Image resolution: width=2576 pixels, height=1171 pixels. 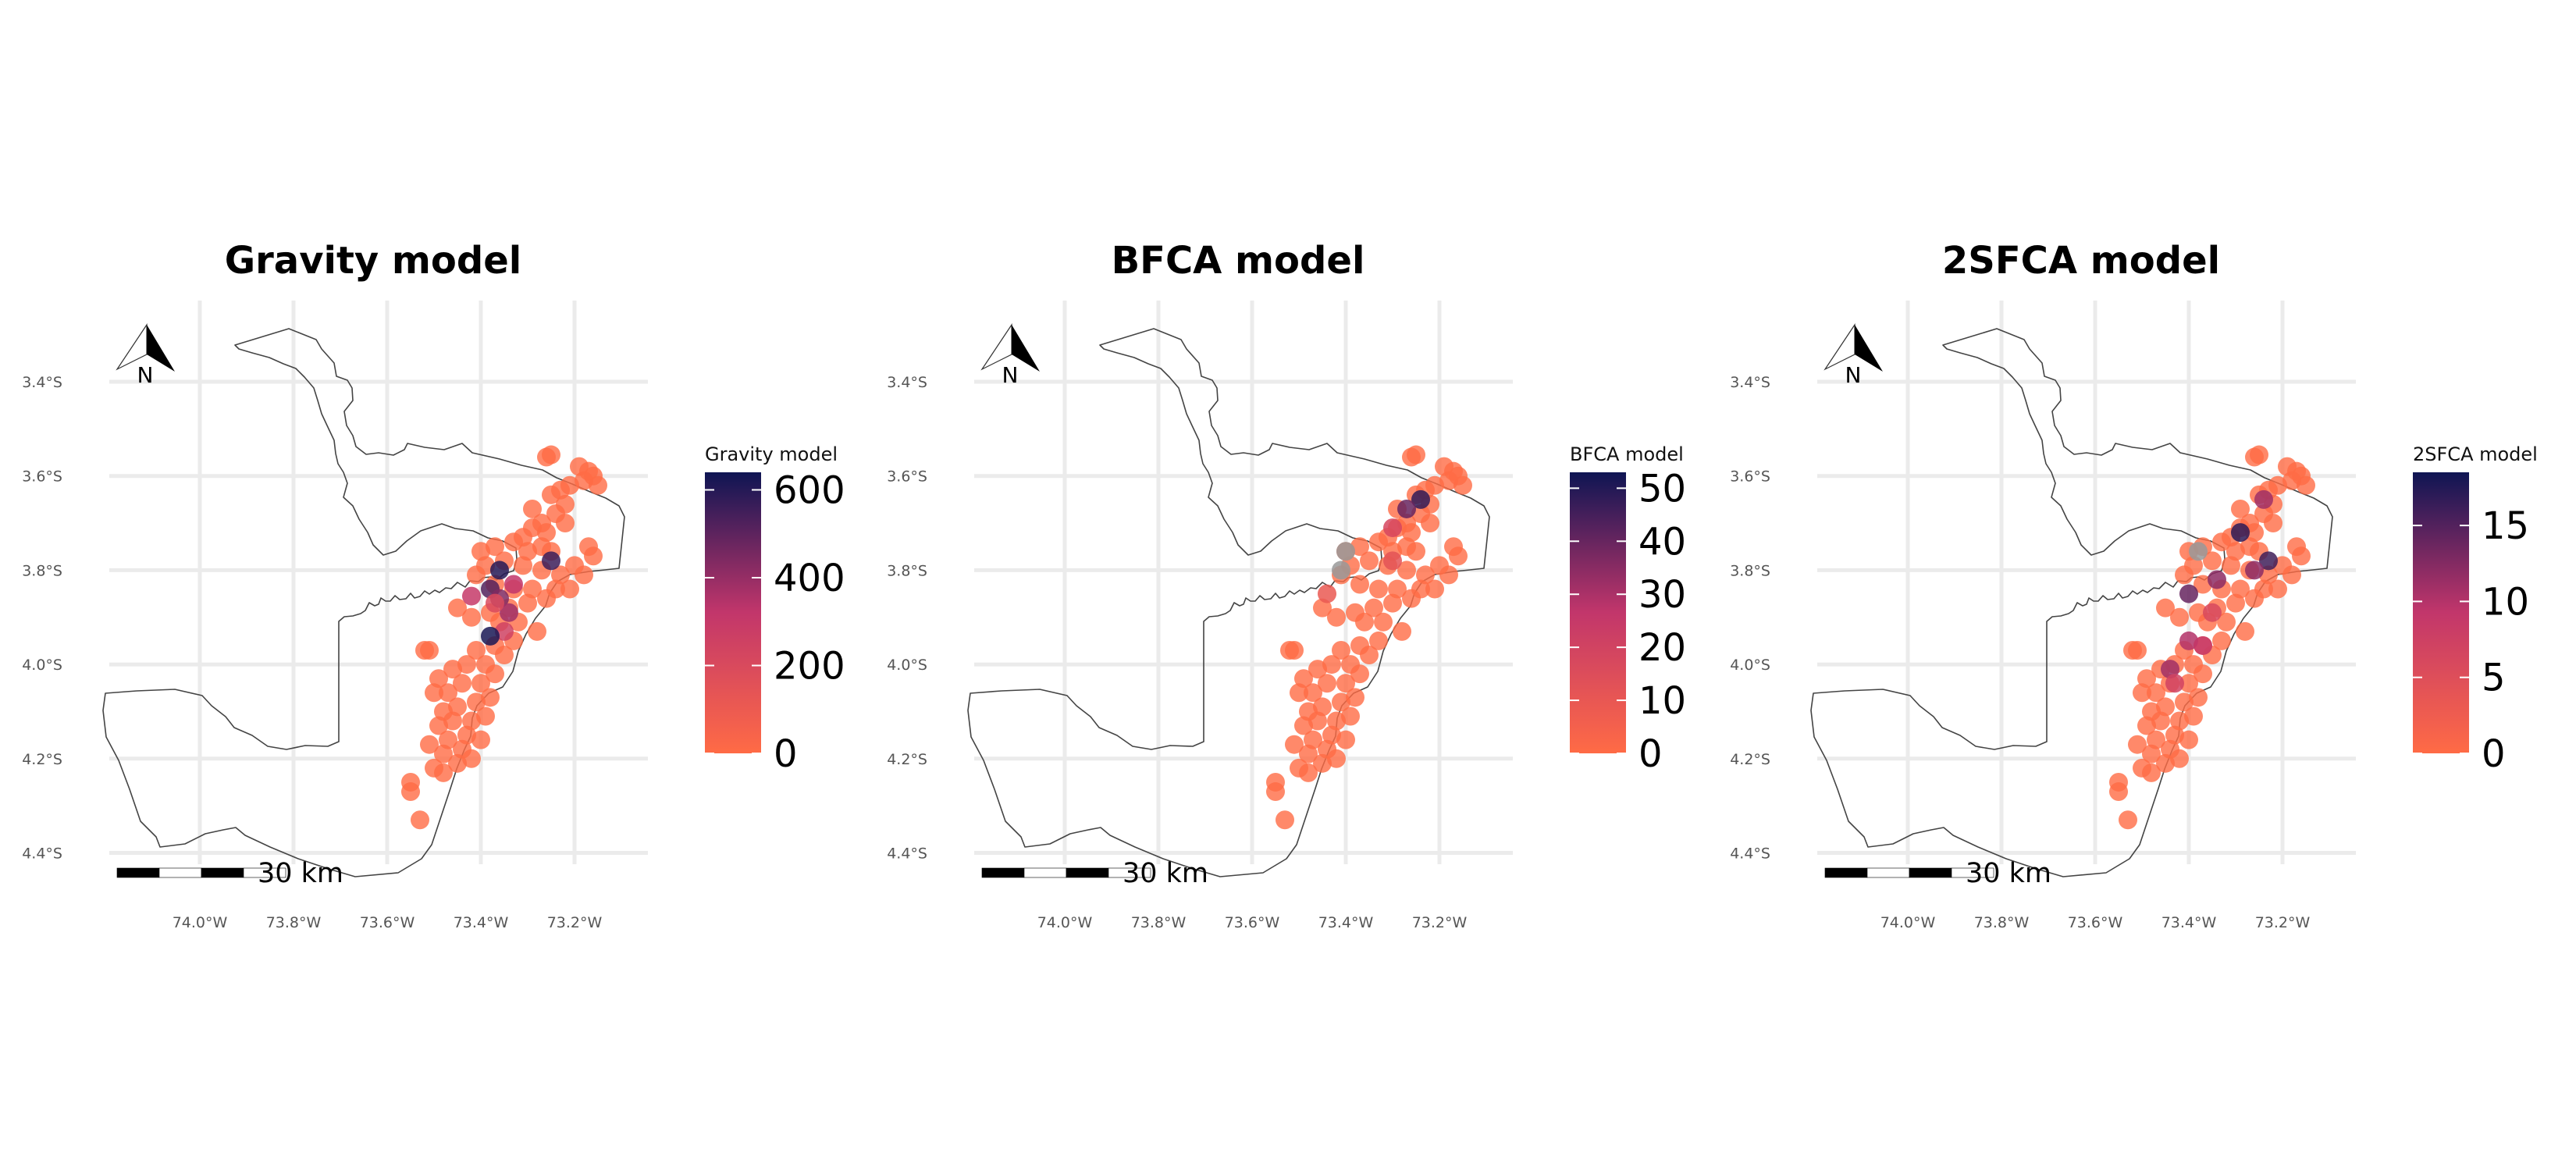 What do you see at coordinates (1252, 922) in the screenshot?
I see `x-tick-label: 73.6°W` at bounding box center [1252, 922].